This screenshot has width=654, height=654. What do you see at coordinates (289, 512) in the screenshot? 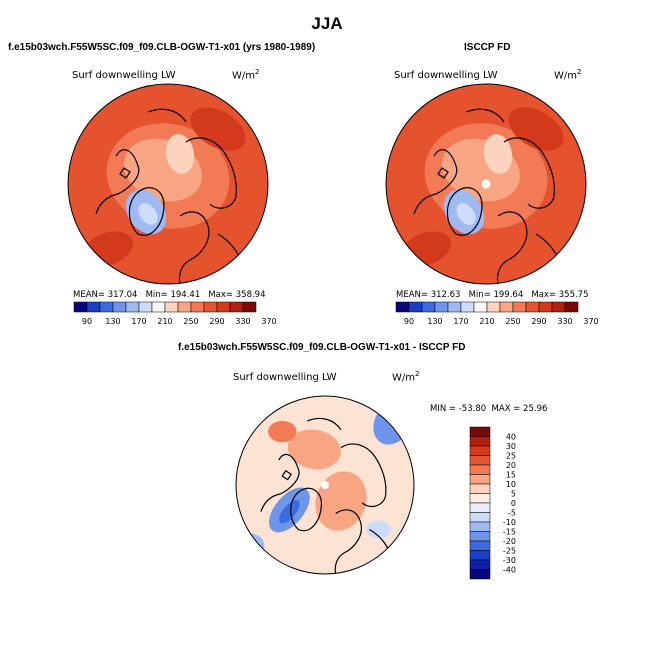
I see `field-region-cold-greenland-core` at bounding box center [289, 512].